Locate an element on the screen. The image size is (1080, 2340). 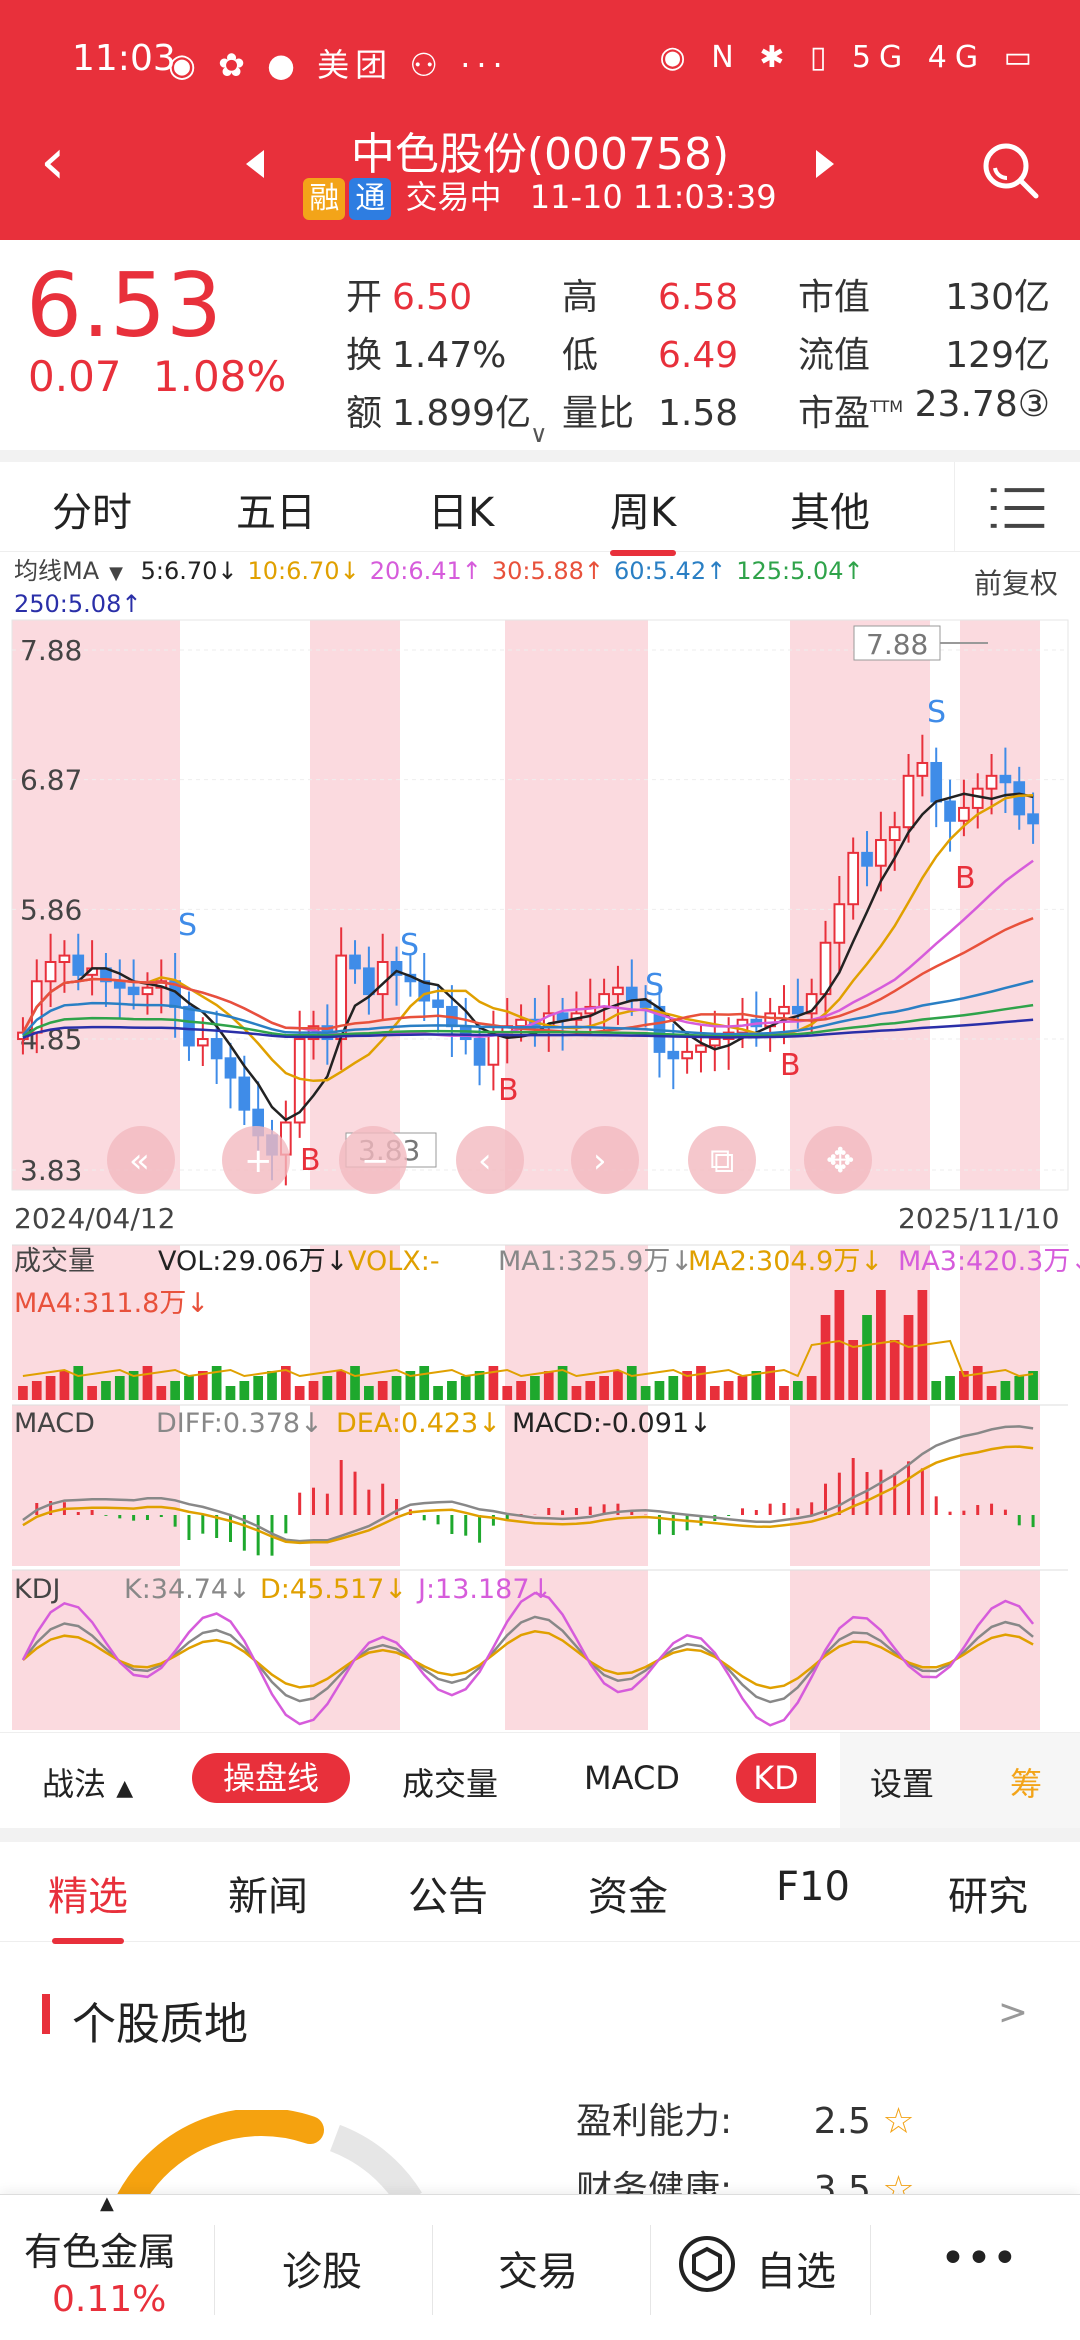
status-time: 11:03 is located at coordinates (124, 58).